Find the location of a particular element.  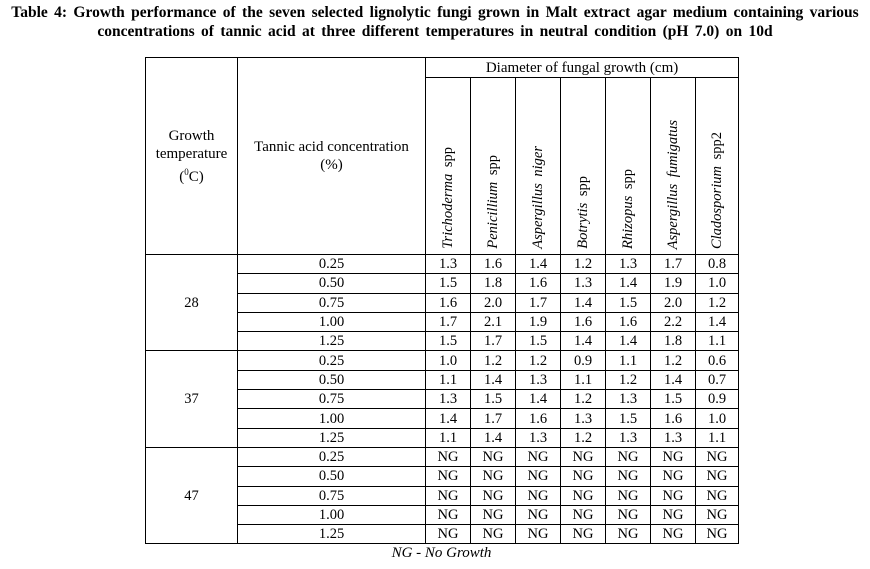

value-cell: 0.8 is located at coordinates (717, 264).